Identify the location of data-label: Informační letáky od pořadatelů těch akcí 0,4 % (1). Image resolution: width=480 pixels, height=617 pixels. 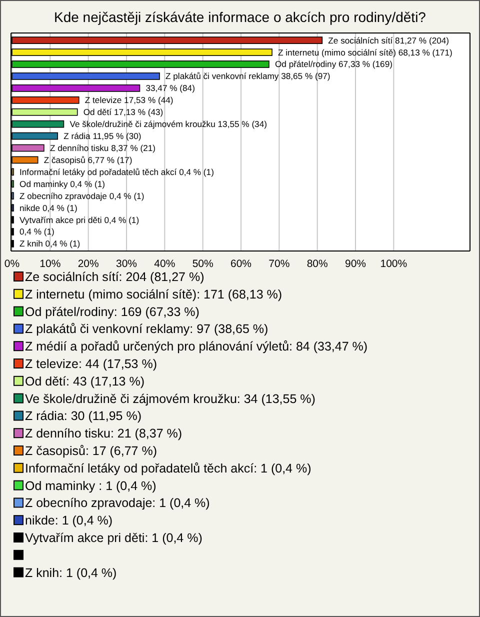
(117, 171).